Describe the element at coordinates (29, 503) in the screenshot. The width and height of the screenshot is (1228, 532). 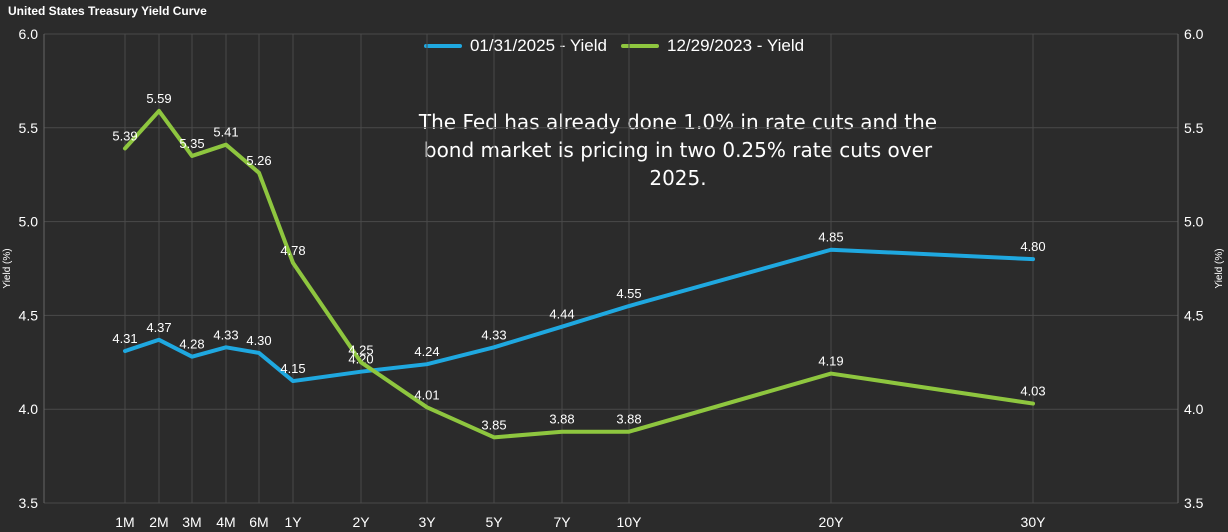
I see `y-tick-label-left: 3.5` at that location.